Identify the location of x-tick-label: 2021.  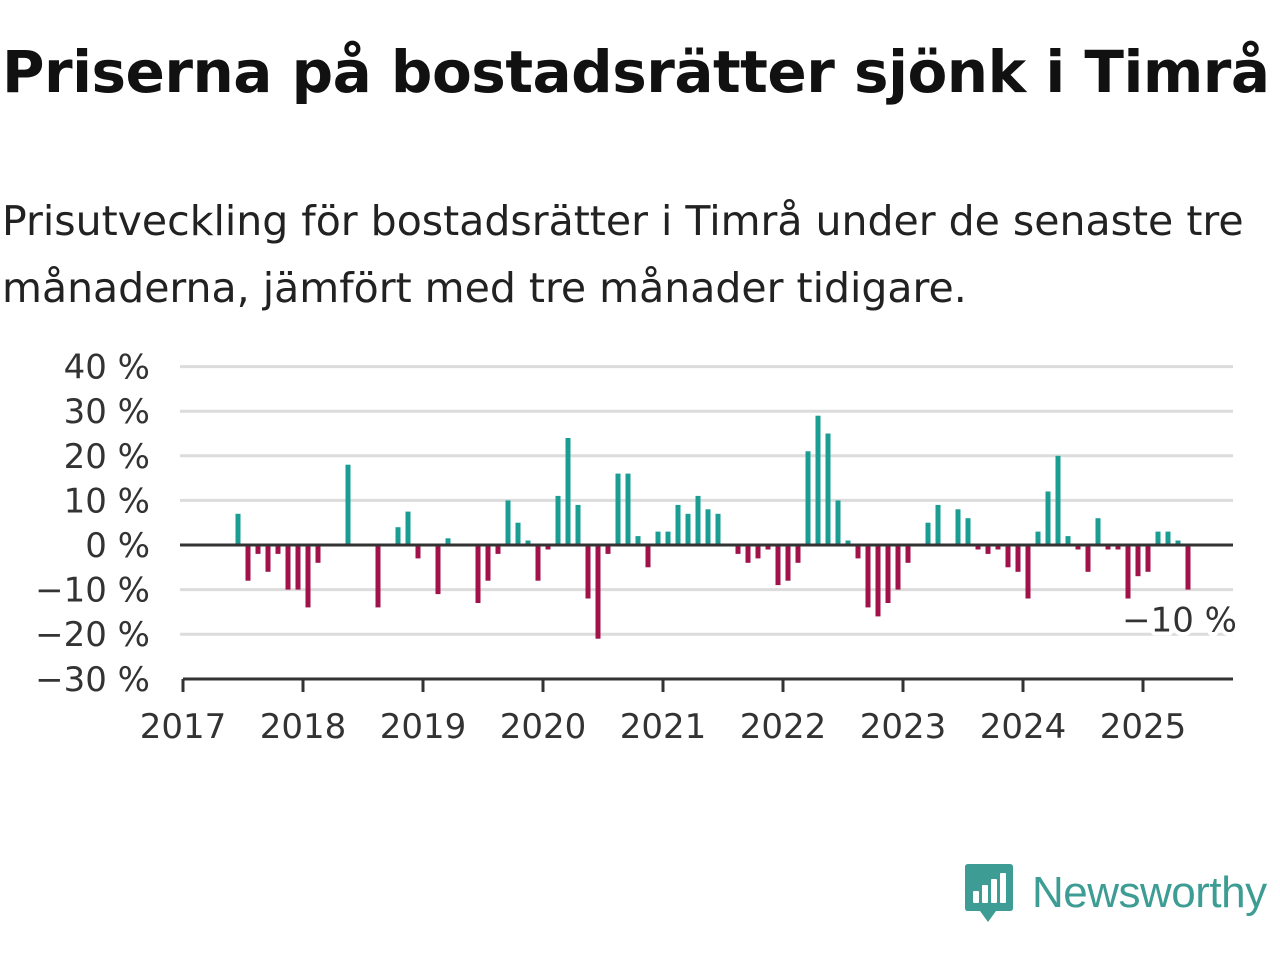
(663, 727).